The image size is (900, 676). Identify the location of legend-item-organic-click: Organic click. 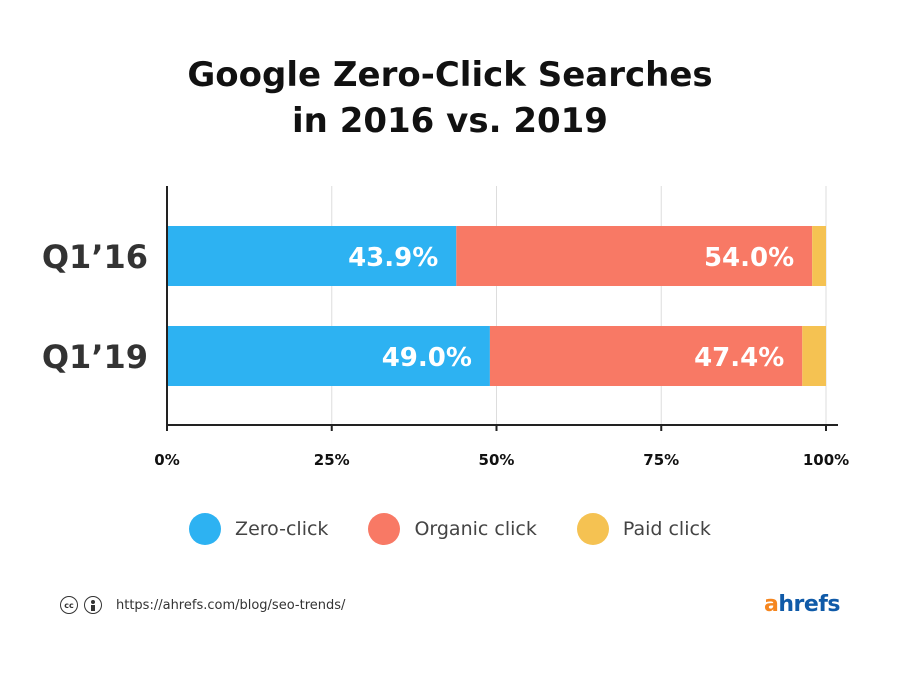
(452, 529).